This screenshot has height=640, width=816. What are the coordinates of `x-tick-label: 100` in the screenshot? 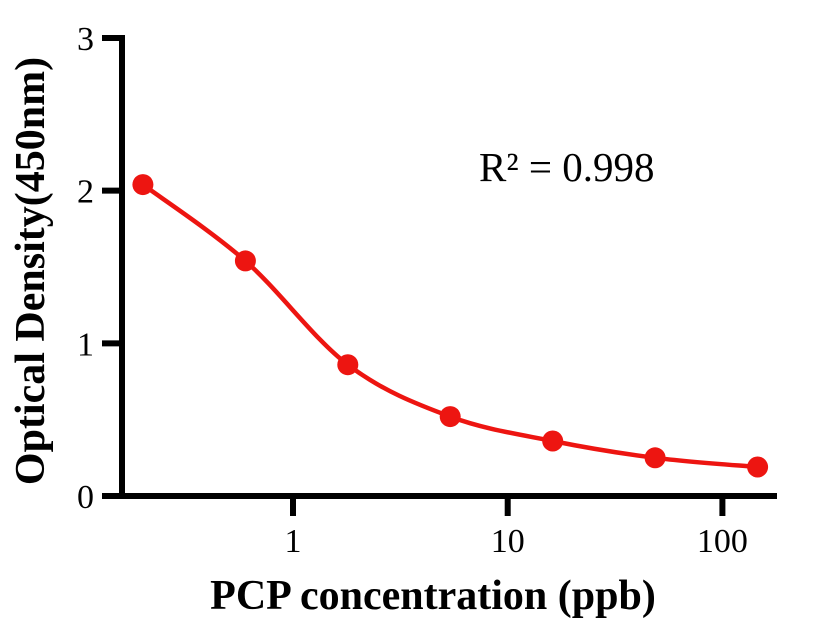 It's located at (722, 541).